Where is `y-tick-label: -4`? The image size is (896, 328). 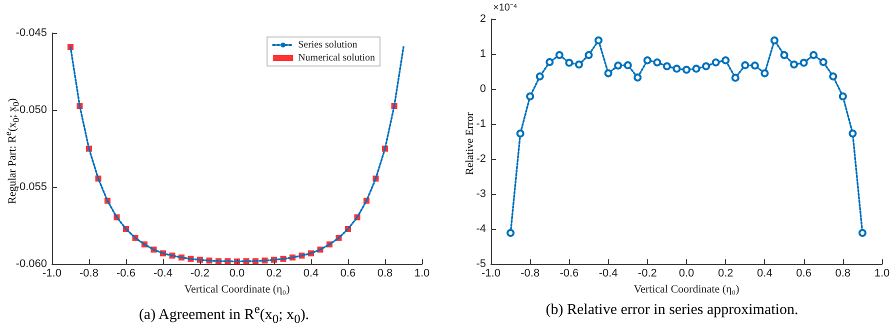
y-tick-label: -4 is located at coordinates (481, 229).